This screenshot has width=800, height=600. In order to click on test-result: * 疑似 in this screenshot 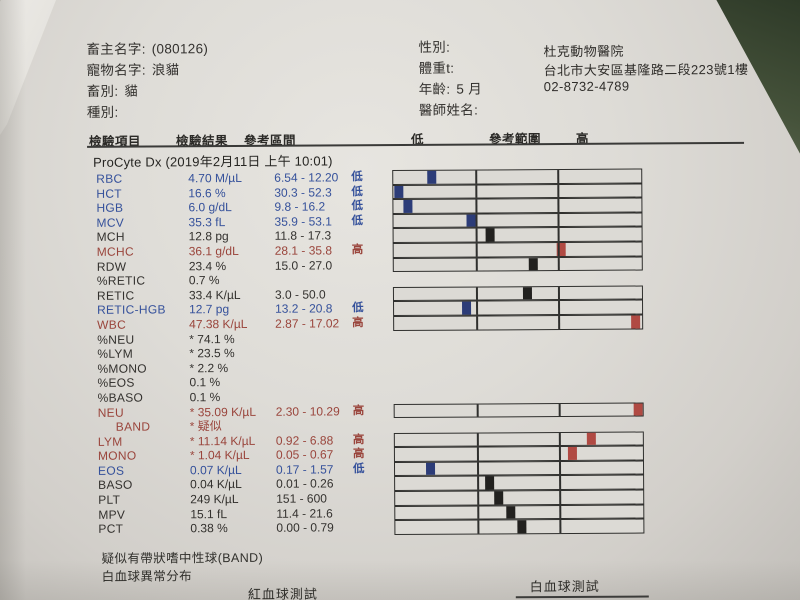, I will do `click(205, 426)`.